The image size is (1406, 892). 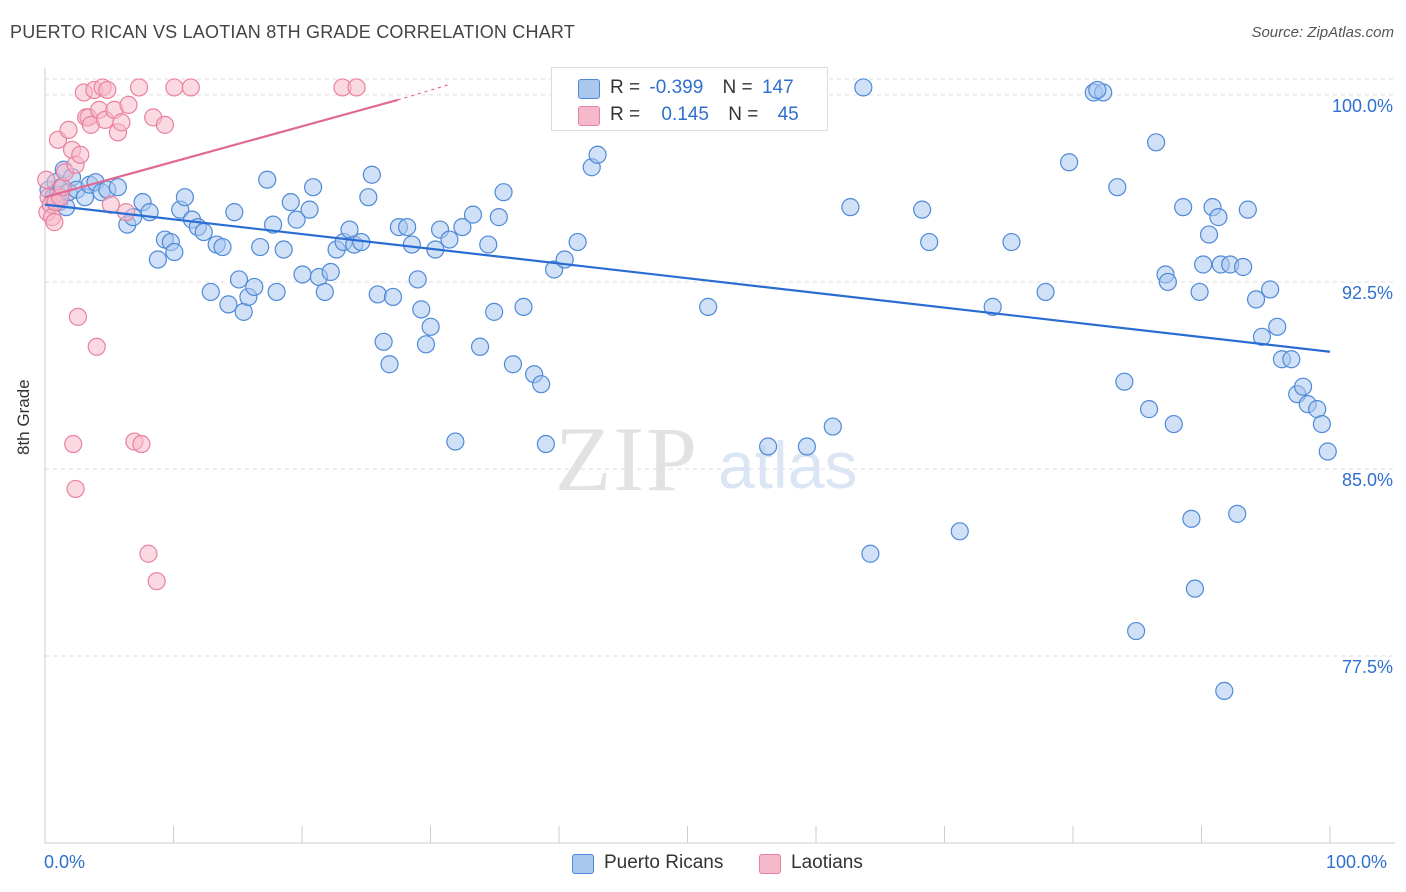 I want to click on puerto-ricans-swatch, so click(x=589, y=89).